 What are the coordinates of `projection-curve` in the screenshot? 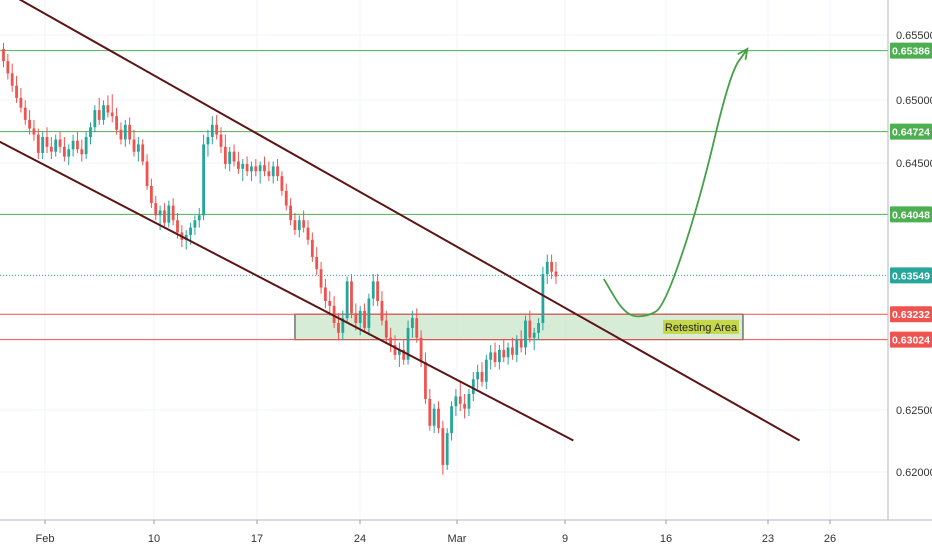 It's located at (676, 183).